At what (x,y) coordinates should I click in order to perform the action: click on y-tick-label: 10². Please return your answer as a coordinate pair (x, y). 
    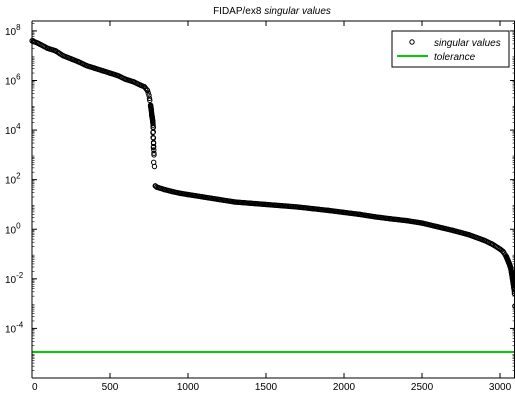
    Looking at the image, I should click on (13, 179).